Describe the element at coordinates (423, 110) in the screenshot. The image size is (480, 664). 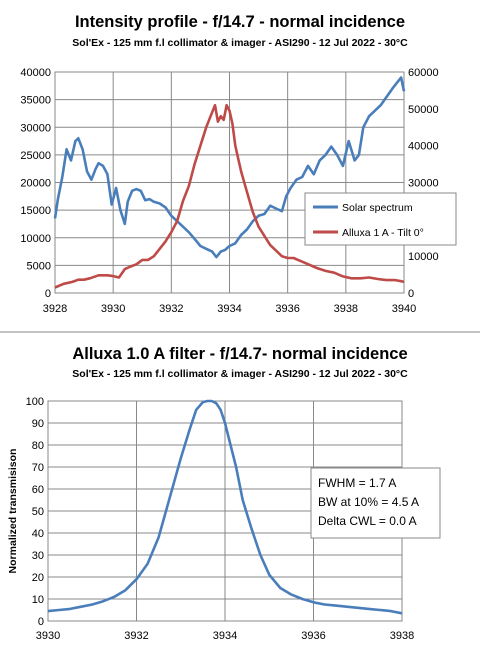
I see `chart1-y2-tick-label: 50000` at that location.